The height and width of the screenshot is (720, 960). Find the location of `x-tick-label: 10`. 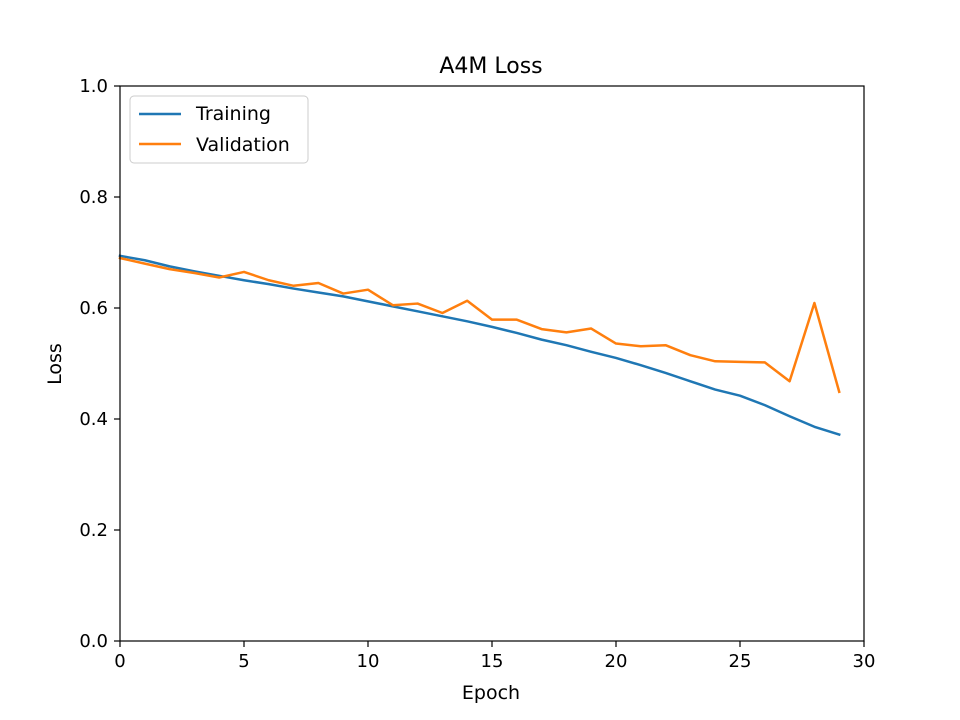

x-tick-label: 10 is located at coordinates (368, 661).